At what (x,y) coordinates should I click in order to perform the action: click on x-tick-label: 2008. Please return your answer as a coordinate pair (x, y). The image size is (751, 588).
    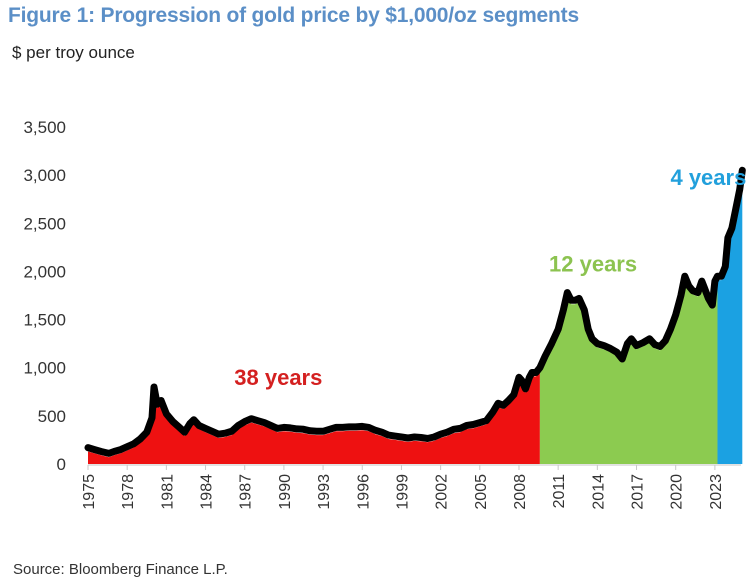
    Looking at the image, I should click on (520, 492).